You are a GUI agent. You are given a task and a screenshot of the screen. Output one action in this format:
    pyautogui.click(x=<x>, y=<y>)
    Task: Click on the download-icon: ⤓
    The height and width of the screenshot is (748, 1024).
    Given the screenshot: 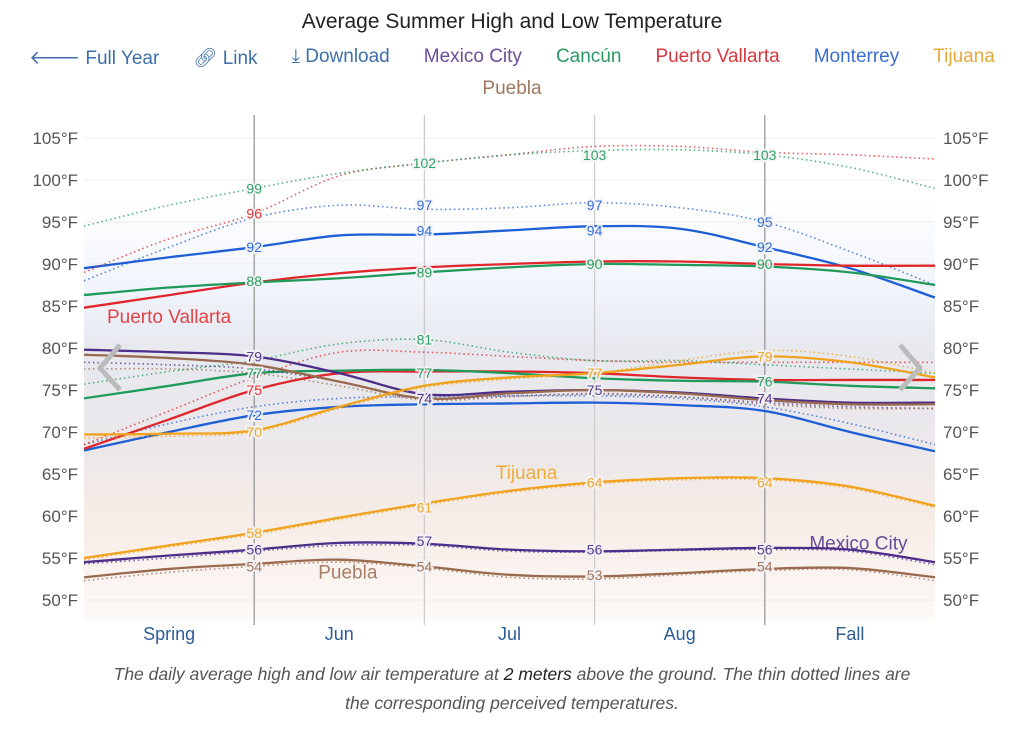 What is the action you would take?
    pyautogui.click(x=298, y=56)
    